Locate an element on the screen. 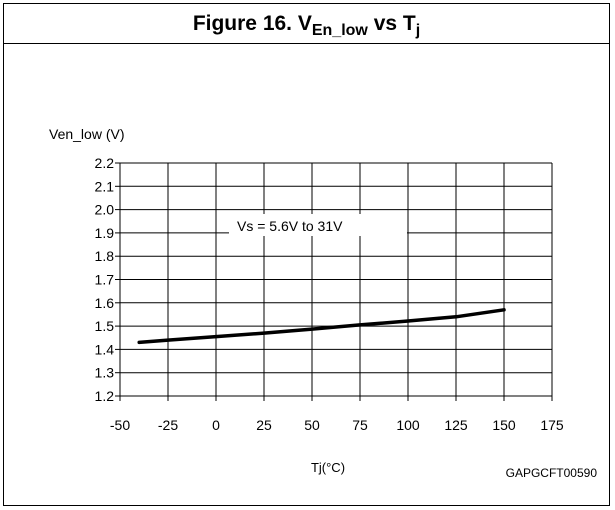 This screenshot has width=615, height=510. x-tick-label: 100 is located at coordinates (408, 425).